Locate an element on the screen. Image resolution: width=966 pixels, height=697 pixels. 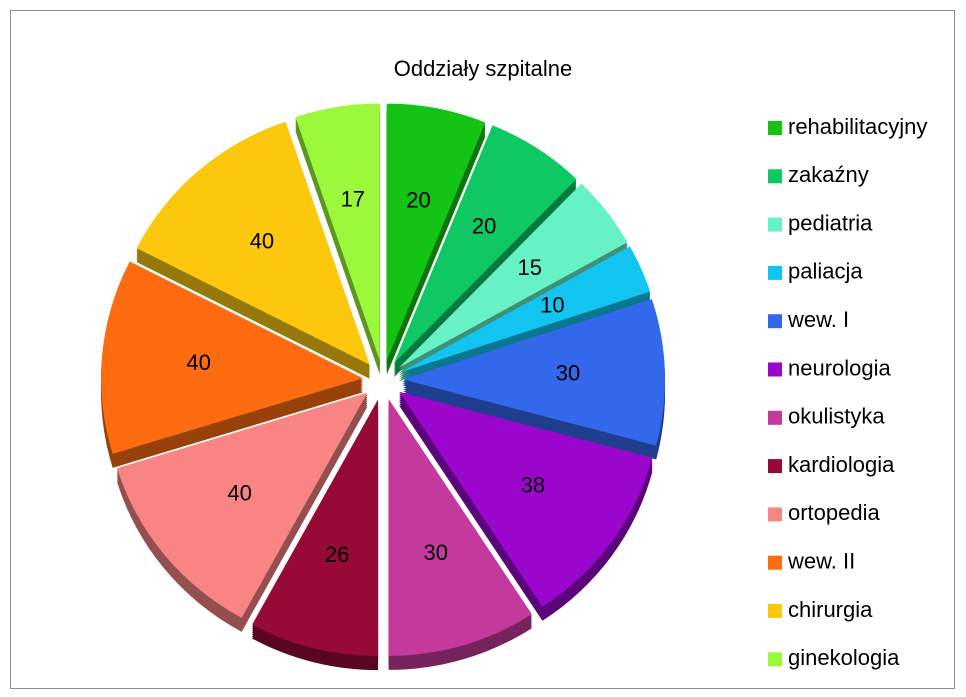
legend-label: ginekologia is located at coordinates (844, 657).